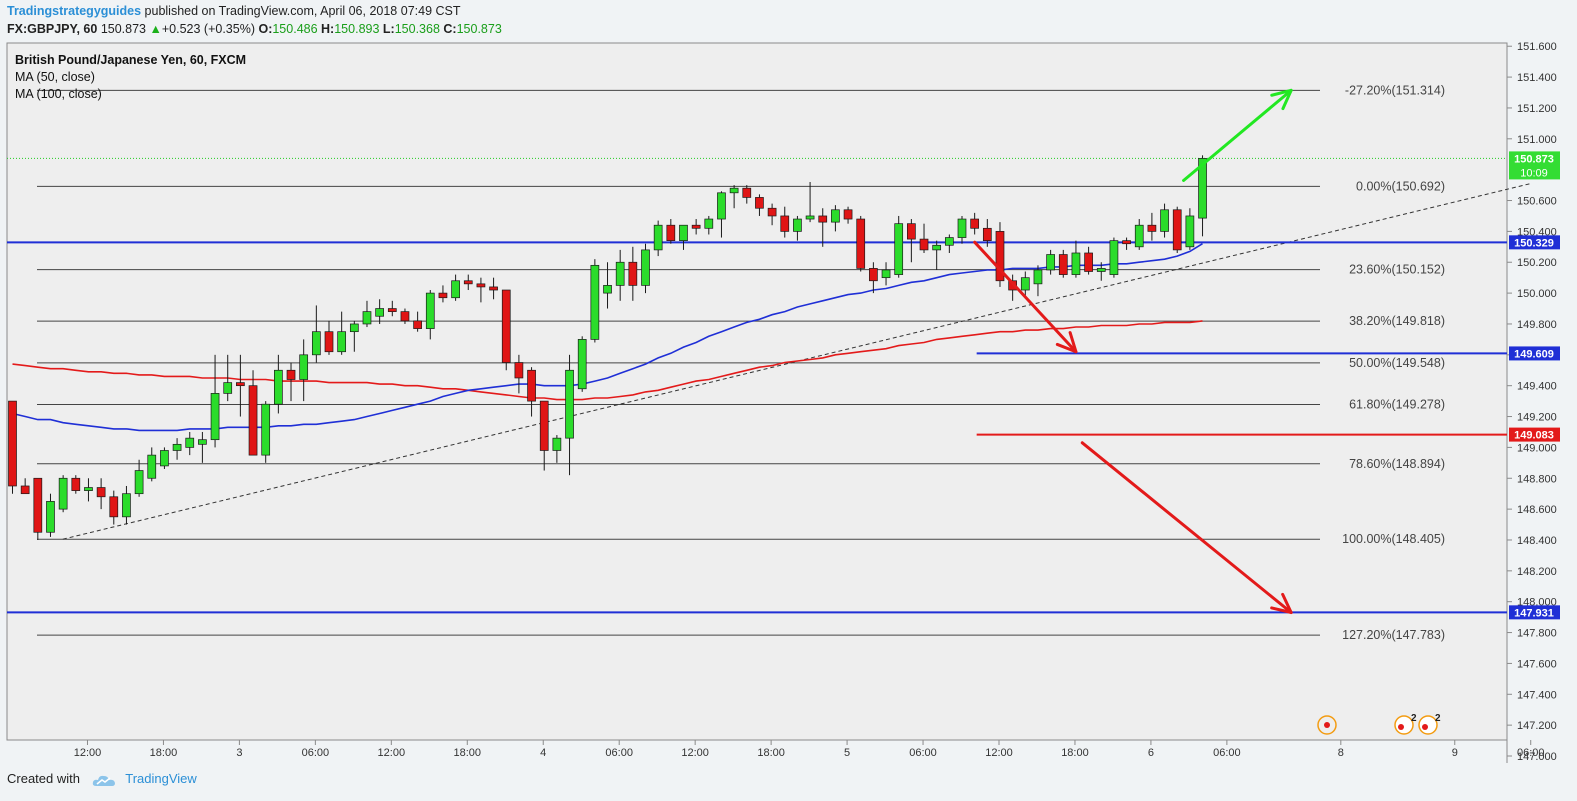 This screenshot has height=801, width=1577. Describe the element at coordinates (1537, 109) in the screenshot. I see `price-tick-label: 151.200` at that location.